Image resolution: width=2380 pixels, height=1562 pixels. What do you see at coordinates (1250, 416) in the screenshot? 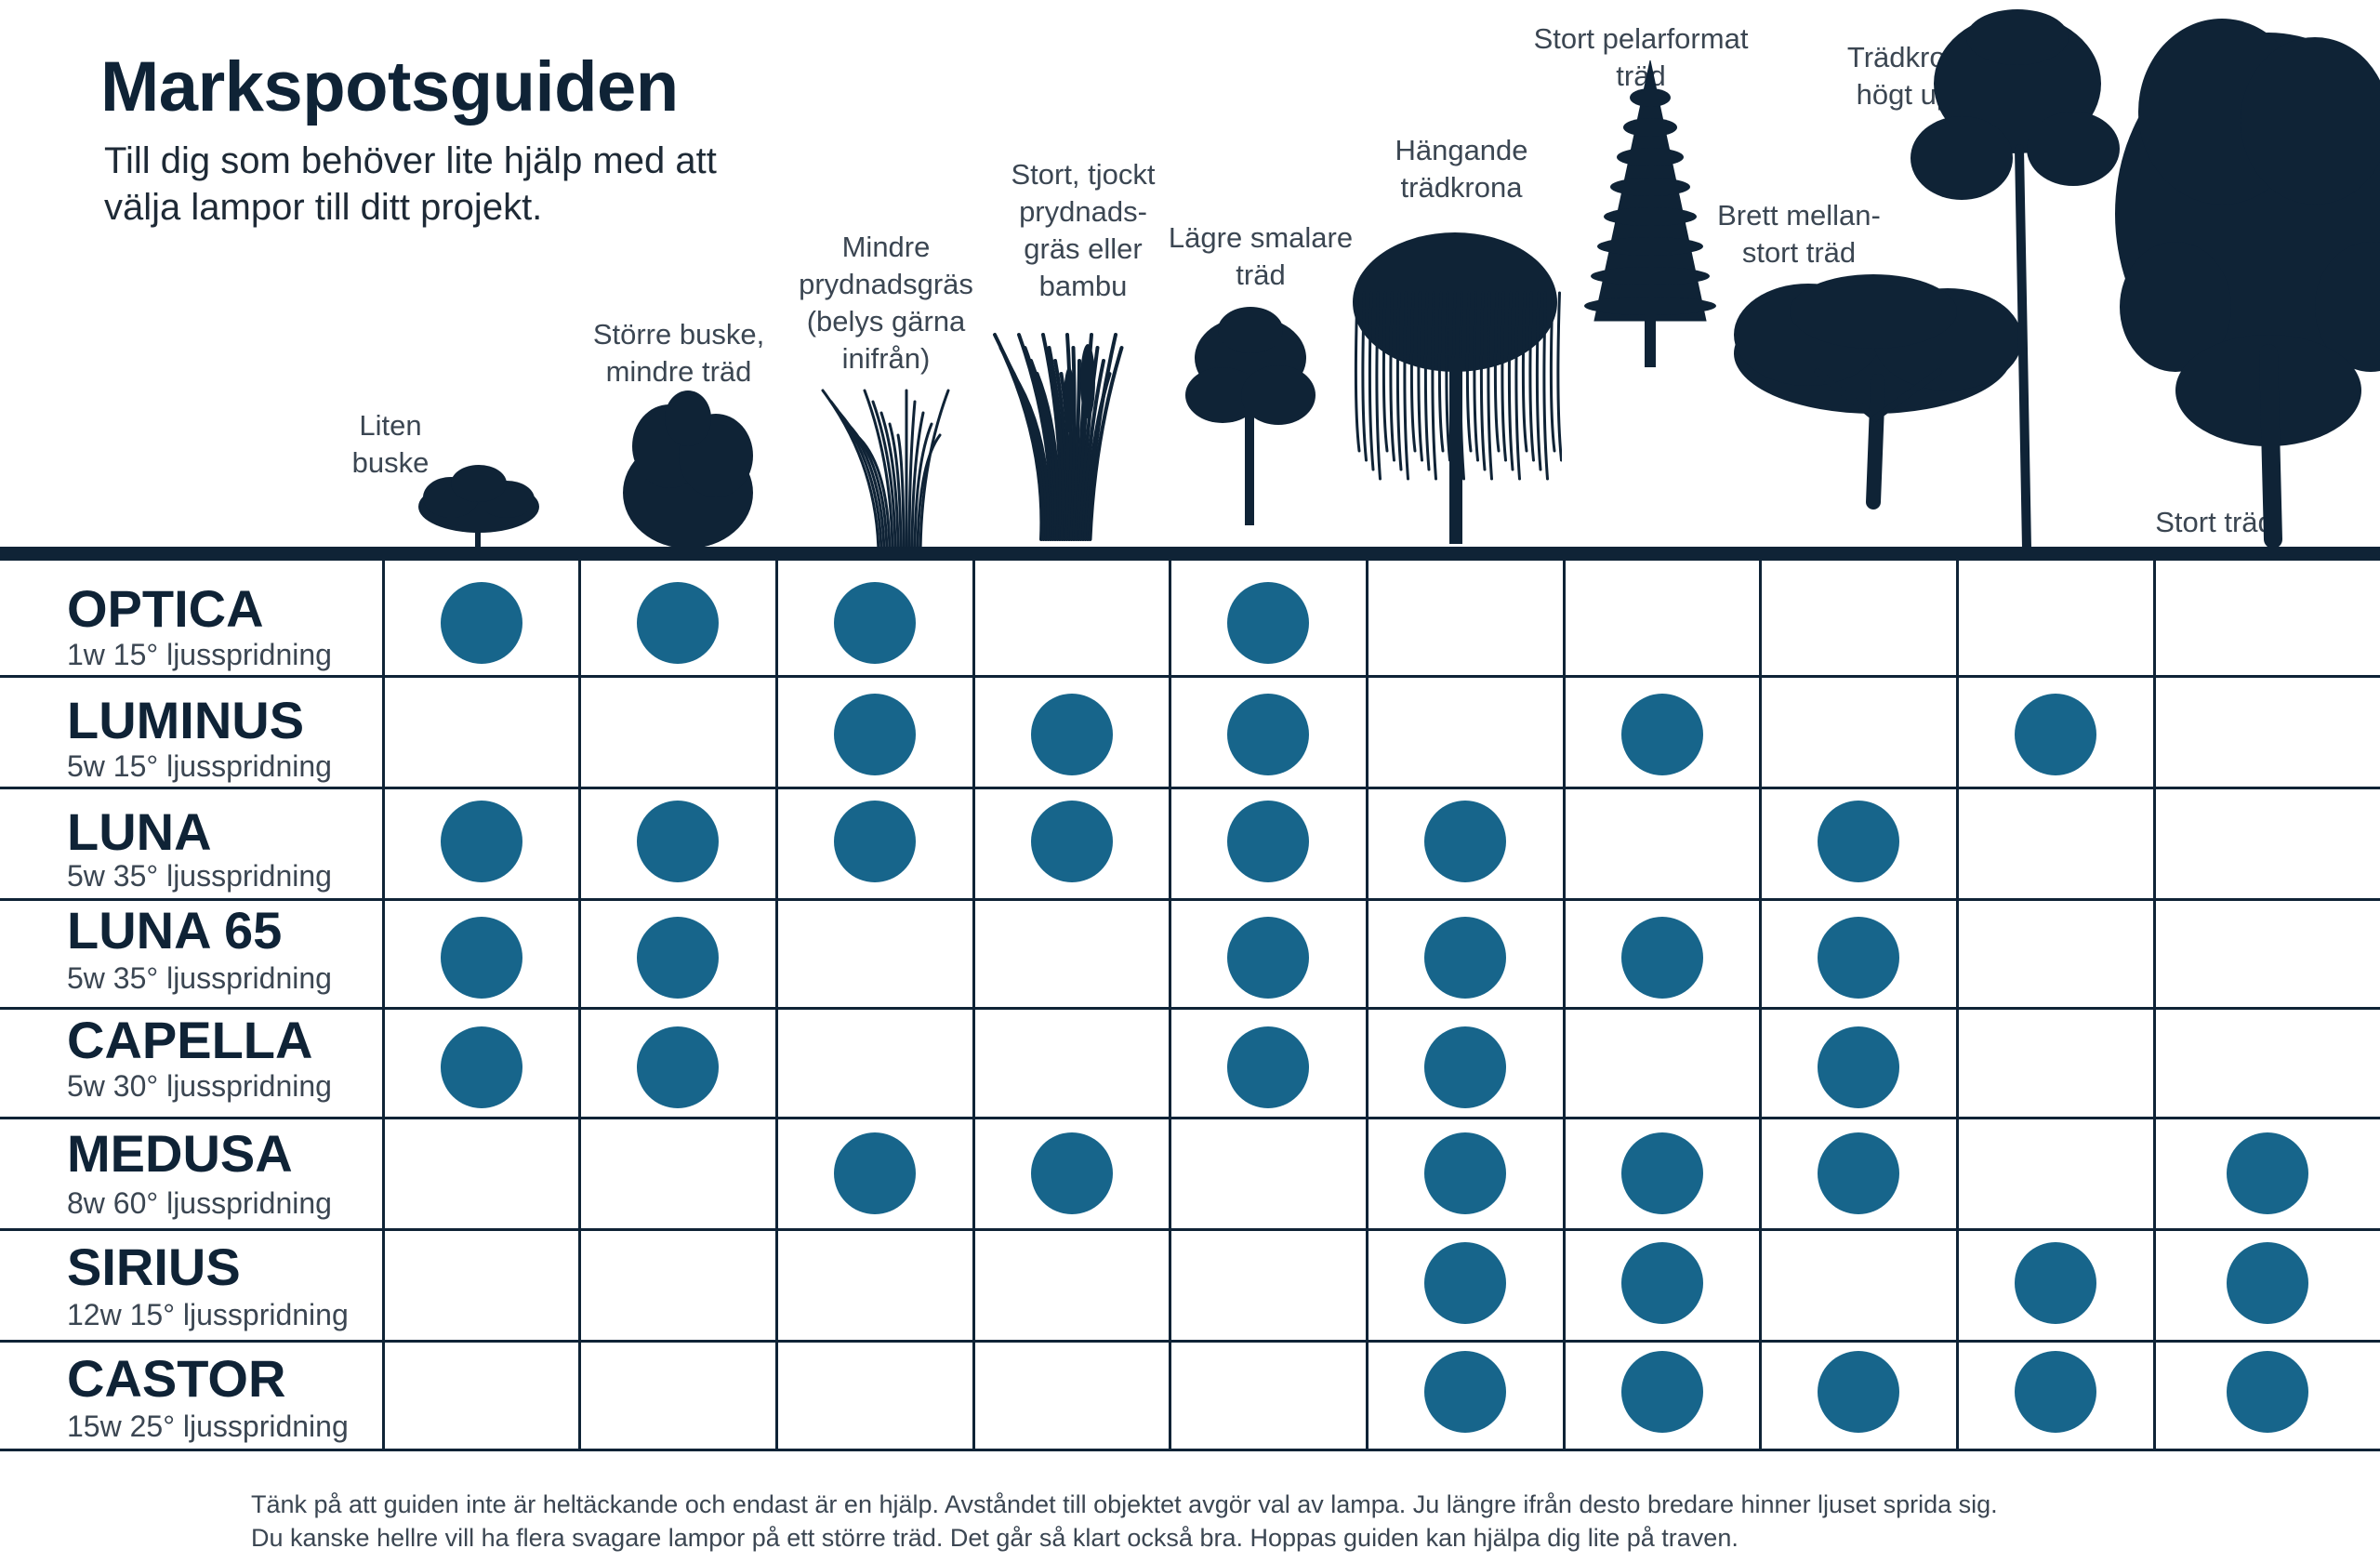
I see `slim-tree-icon` at bounding box center [1250, 416].